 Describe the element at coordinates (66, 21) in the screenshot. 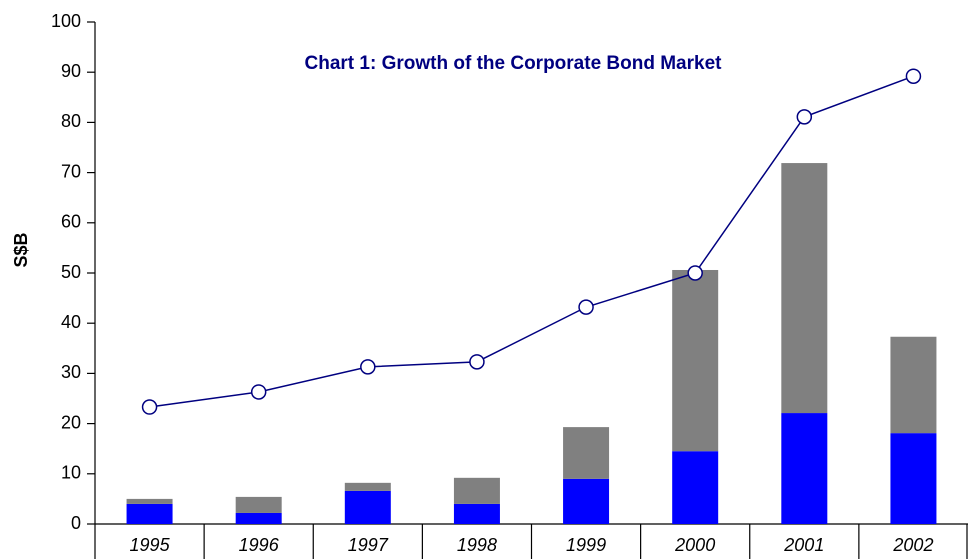

I see `y-tick-label: 100` at that location.